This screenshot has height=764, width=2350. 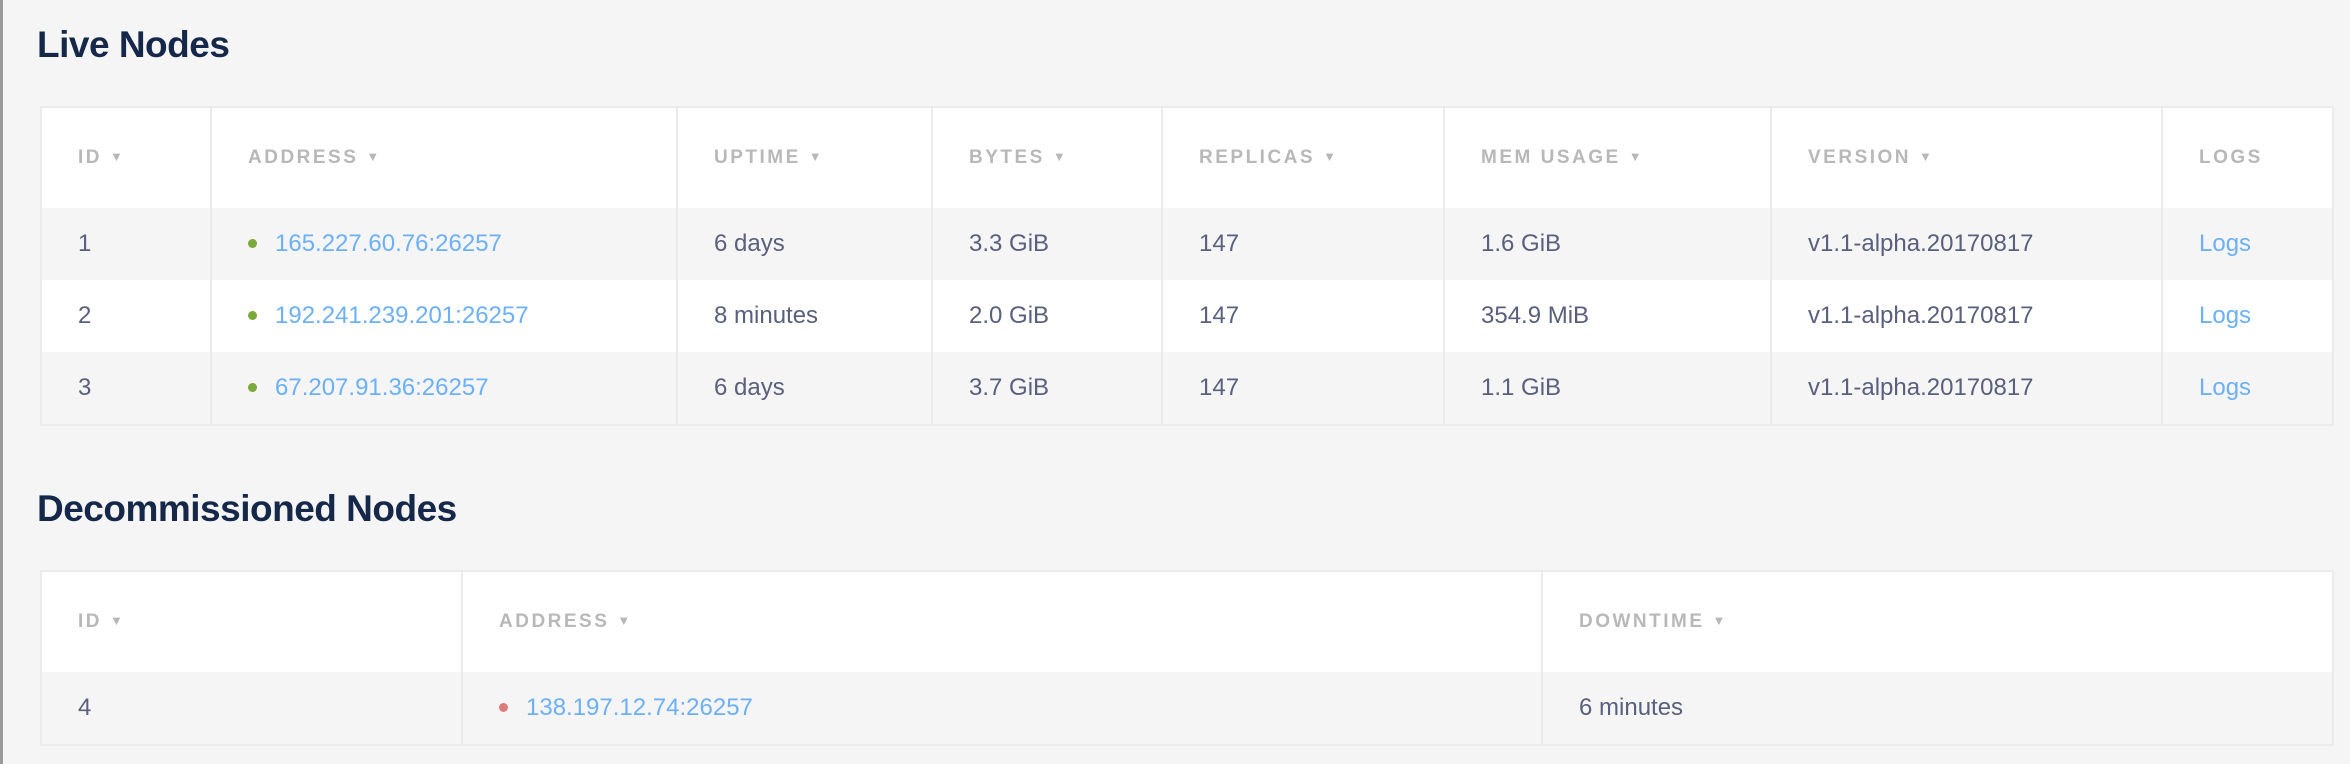 I want to click on id-cell-text: 1, so click(x=85, y=243).